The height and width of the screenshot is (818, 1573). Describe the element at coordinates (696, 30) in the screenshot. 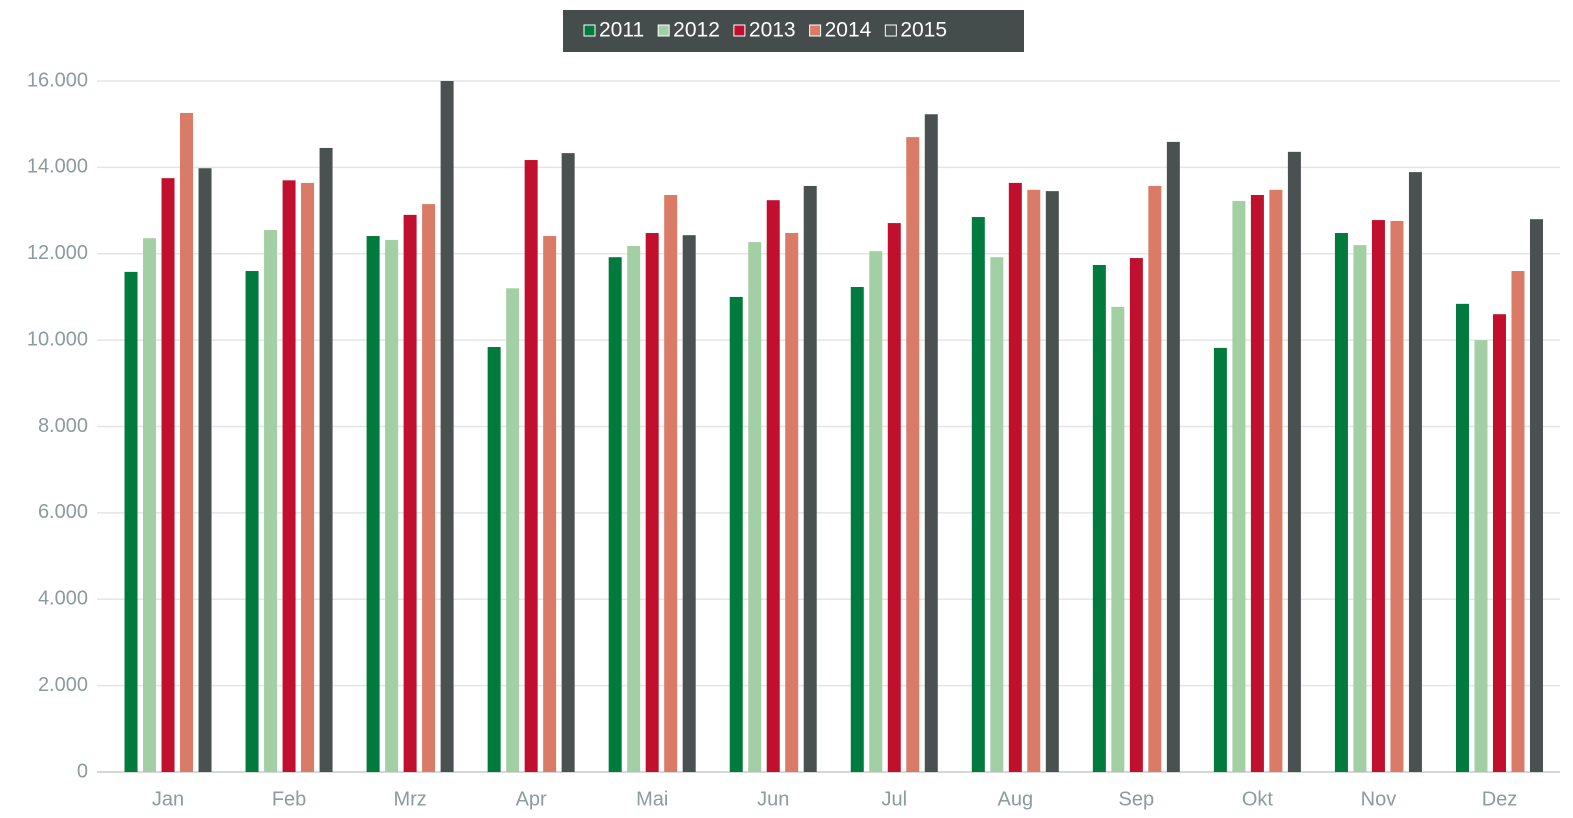

I see `legend-label: 2012` at that location.